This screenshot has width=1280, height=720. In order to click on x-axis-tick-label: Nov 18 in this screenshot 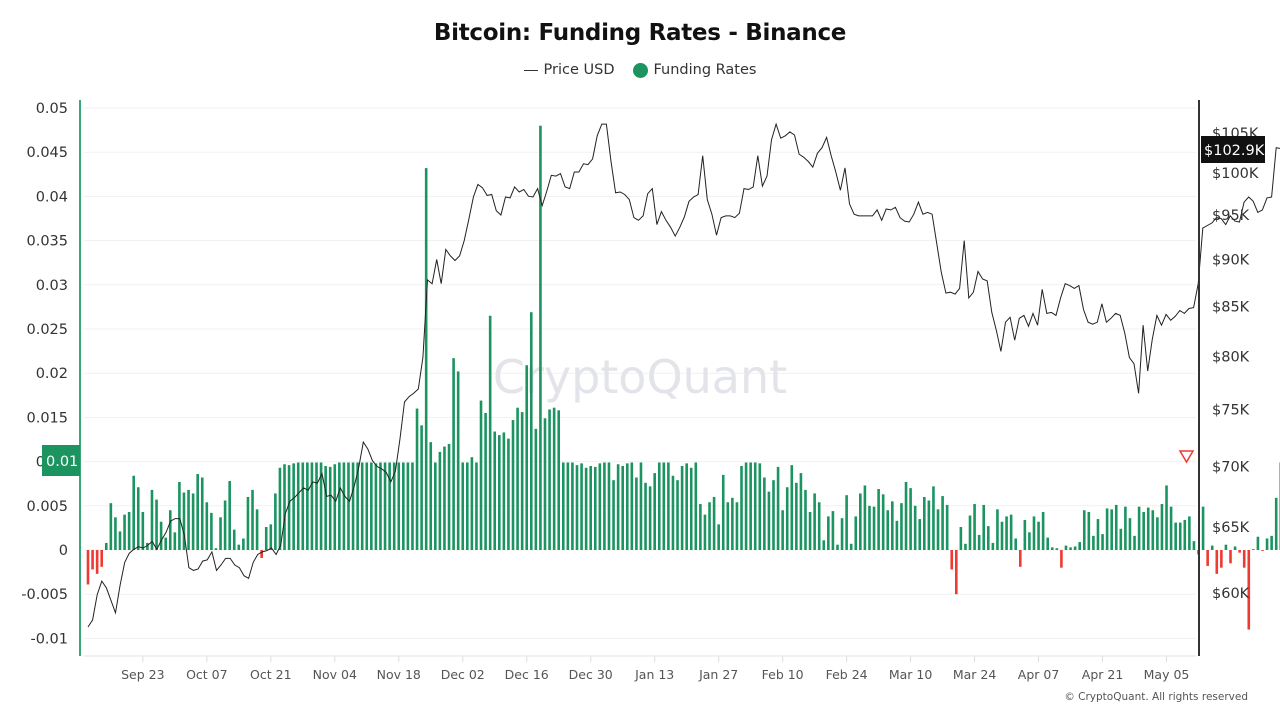, I will do `click(399, 674)`.